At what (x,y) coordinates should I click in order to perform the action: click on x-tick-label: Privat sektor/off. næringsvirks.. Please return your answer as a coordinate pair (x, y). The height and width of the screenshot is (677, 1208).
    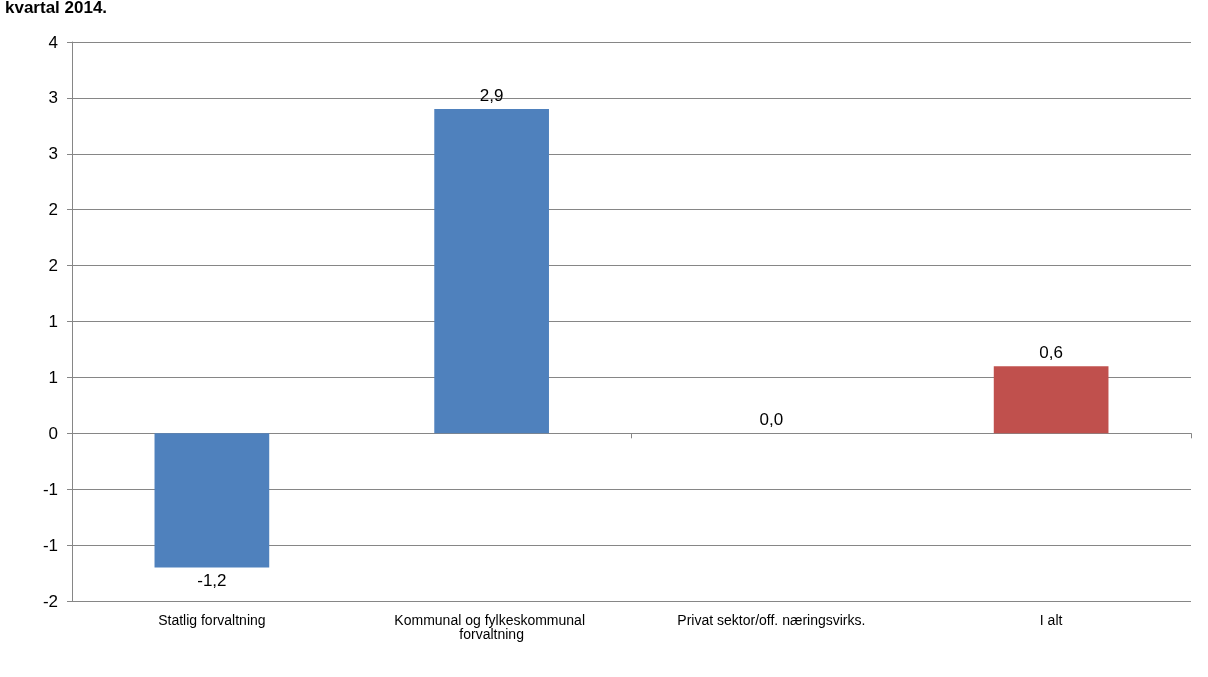
    Looking at the image, I should click on (771, 620).